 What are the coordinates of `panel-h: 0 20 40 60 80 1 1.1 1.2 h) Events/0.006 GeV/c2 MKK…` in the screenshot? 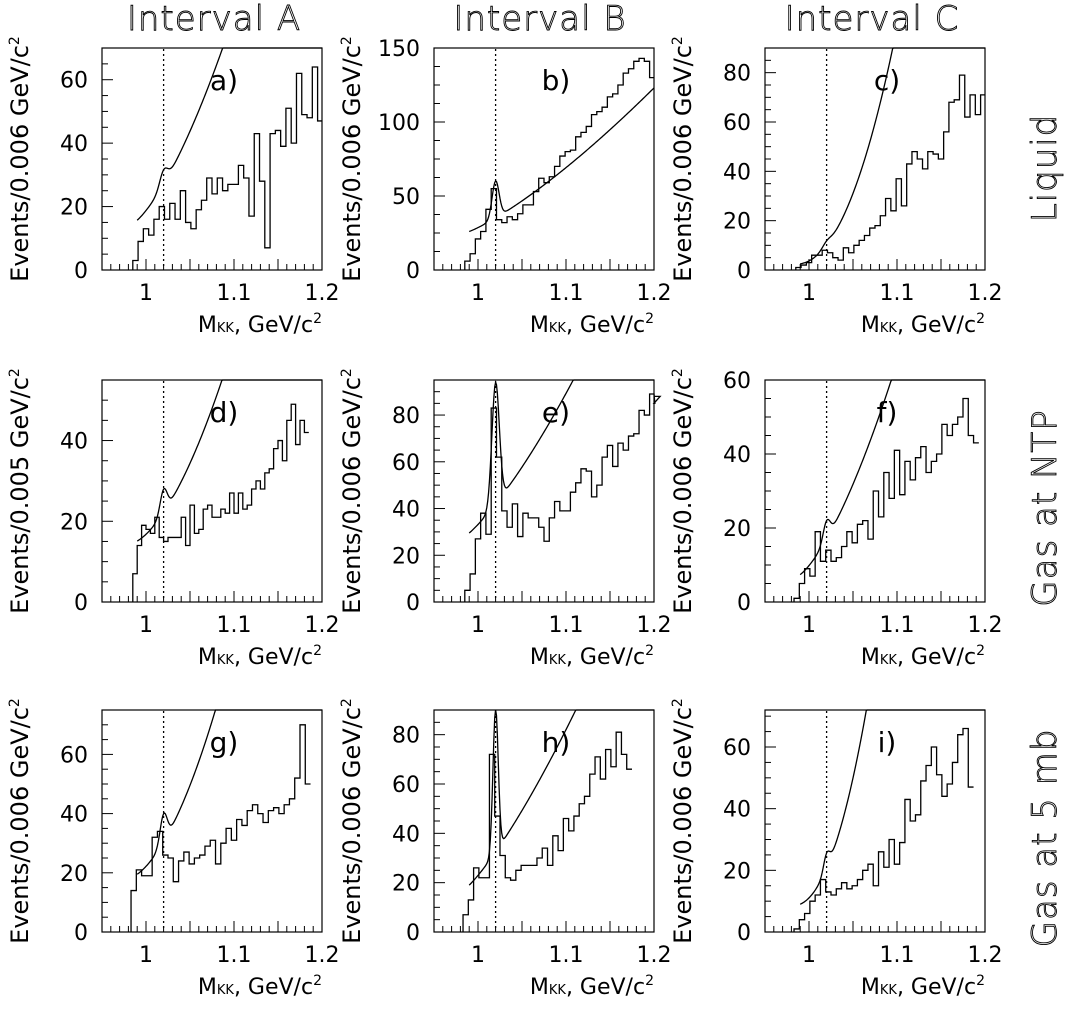 It's located at (505, 849).